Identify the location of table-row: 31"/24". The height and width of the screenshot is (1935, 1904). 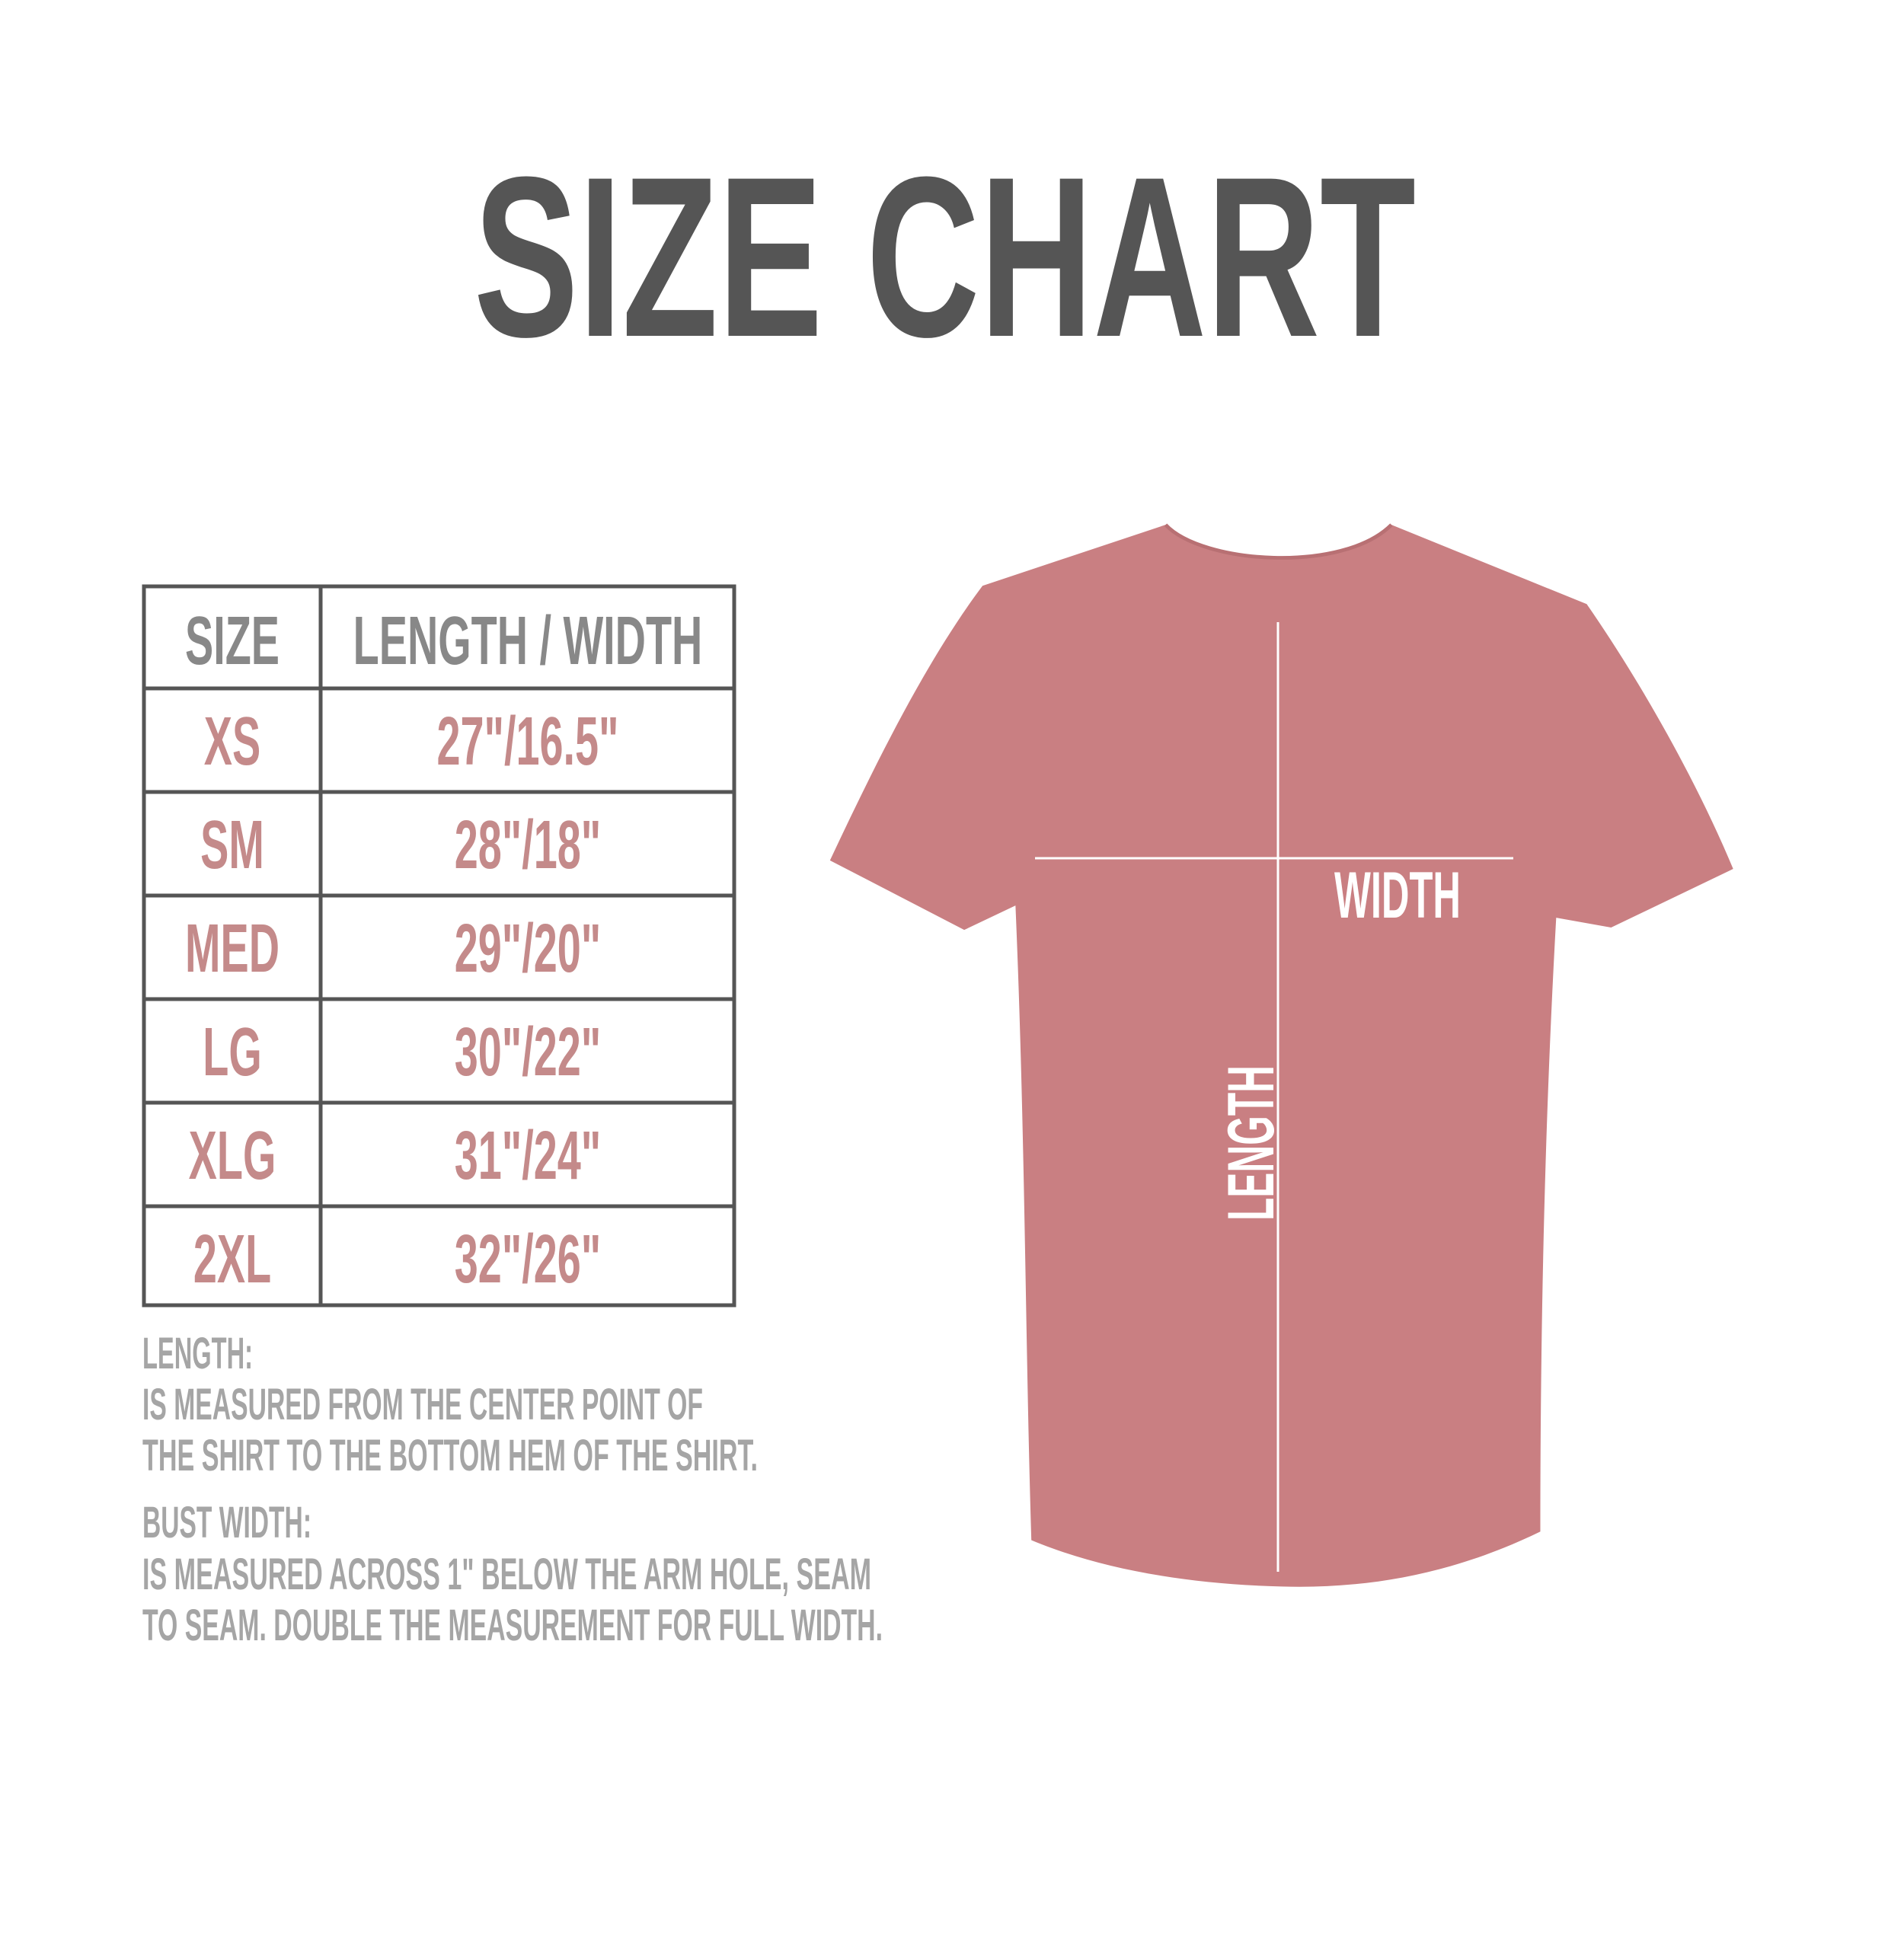
(528, 1154).